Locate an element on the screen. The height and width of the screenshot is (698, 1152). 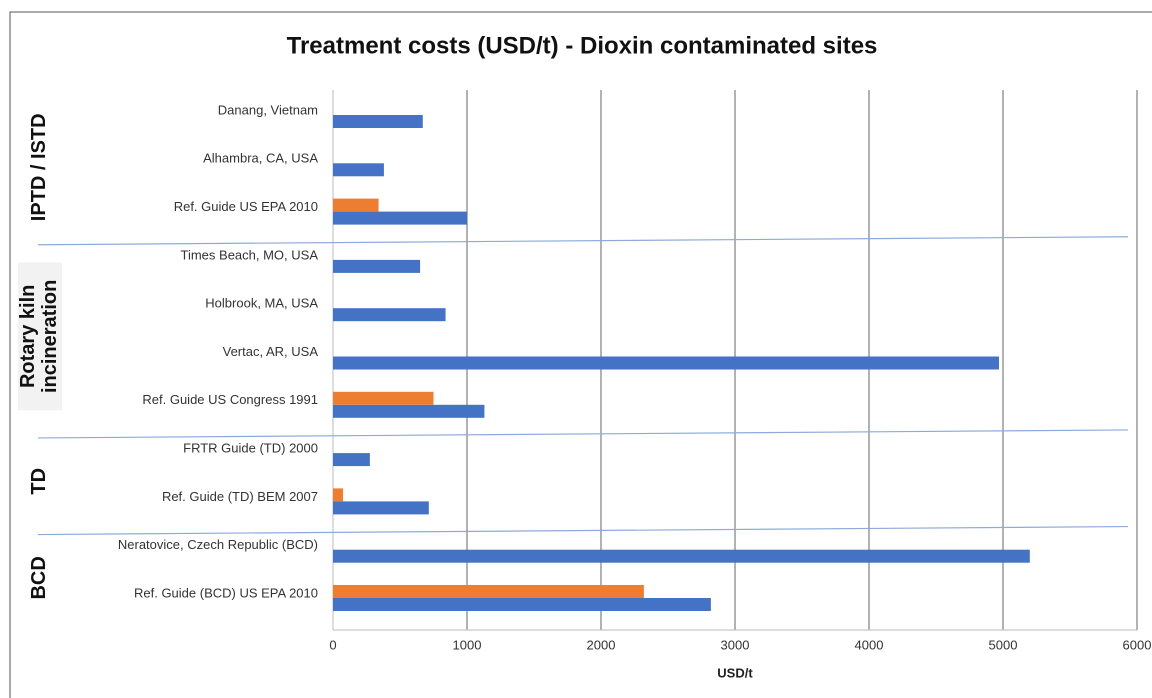
group-label: Rotary kilnincineration is located at coordinates (39, 336).